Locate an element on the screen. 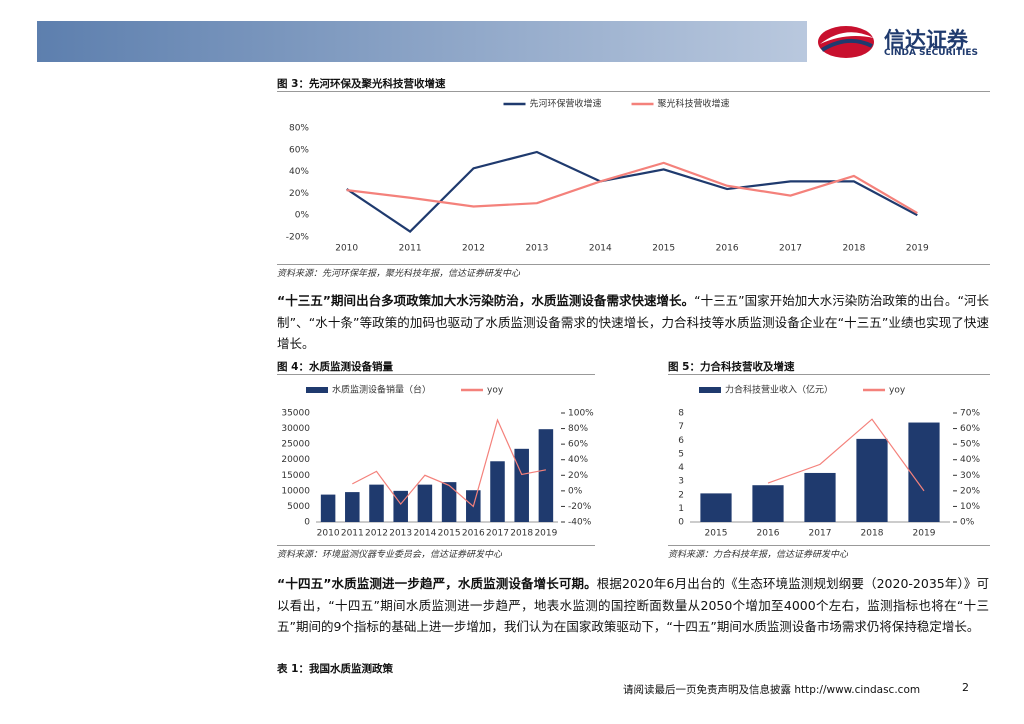 The image size is (1024, 724). y2-tick-label: -20% is located at coordinates (580, 507).